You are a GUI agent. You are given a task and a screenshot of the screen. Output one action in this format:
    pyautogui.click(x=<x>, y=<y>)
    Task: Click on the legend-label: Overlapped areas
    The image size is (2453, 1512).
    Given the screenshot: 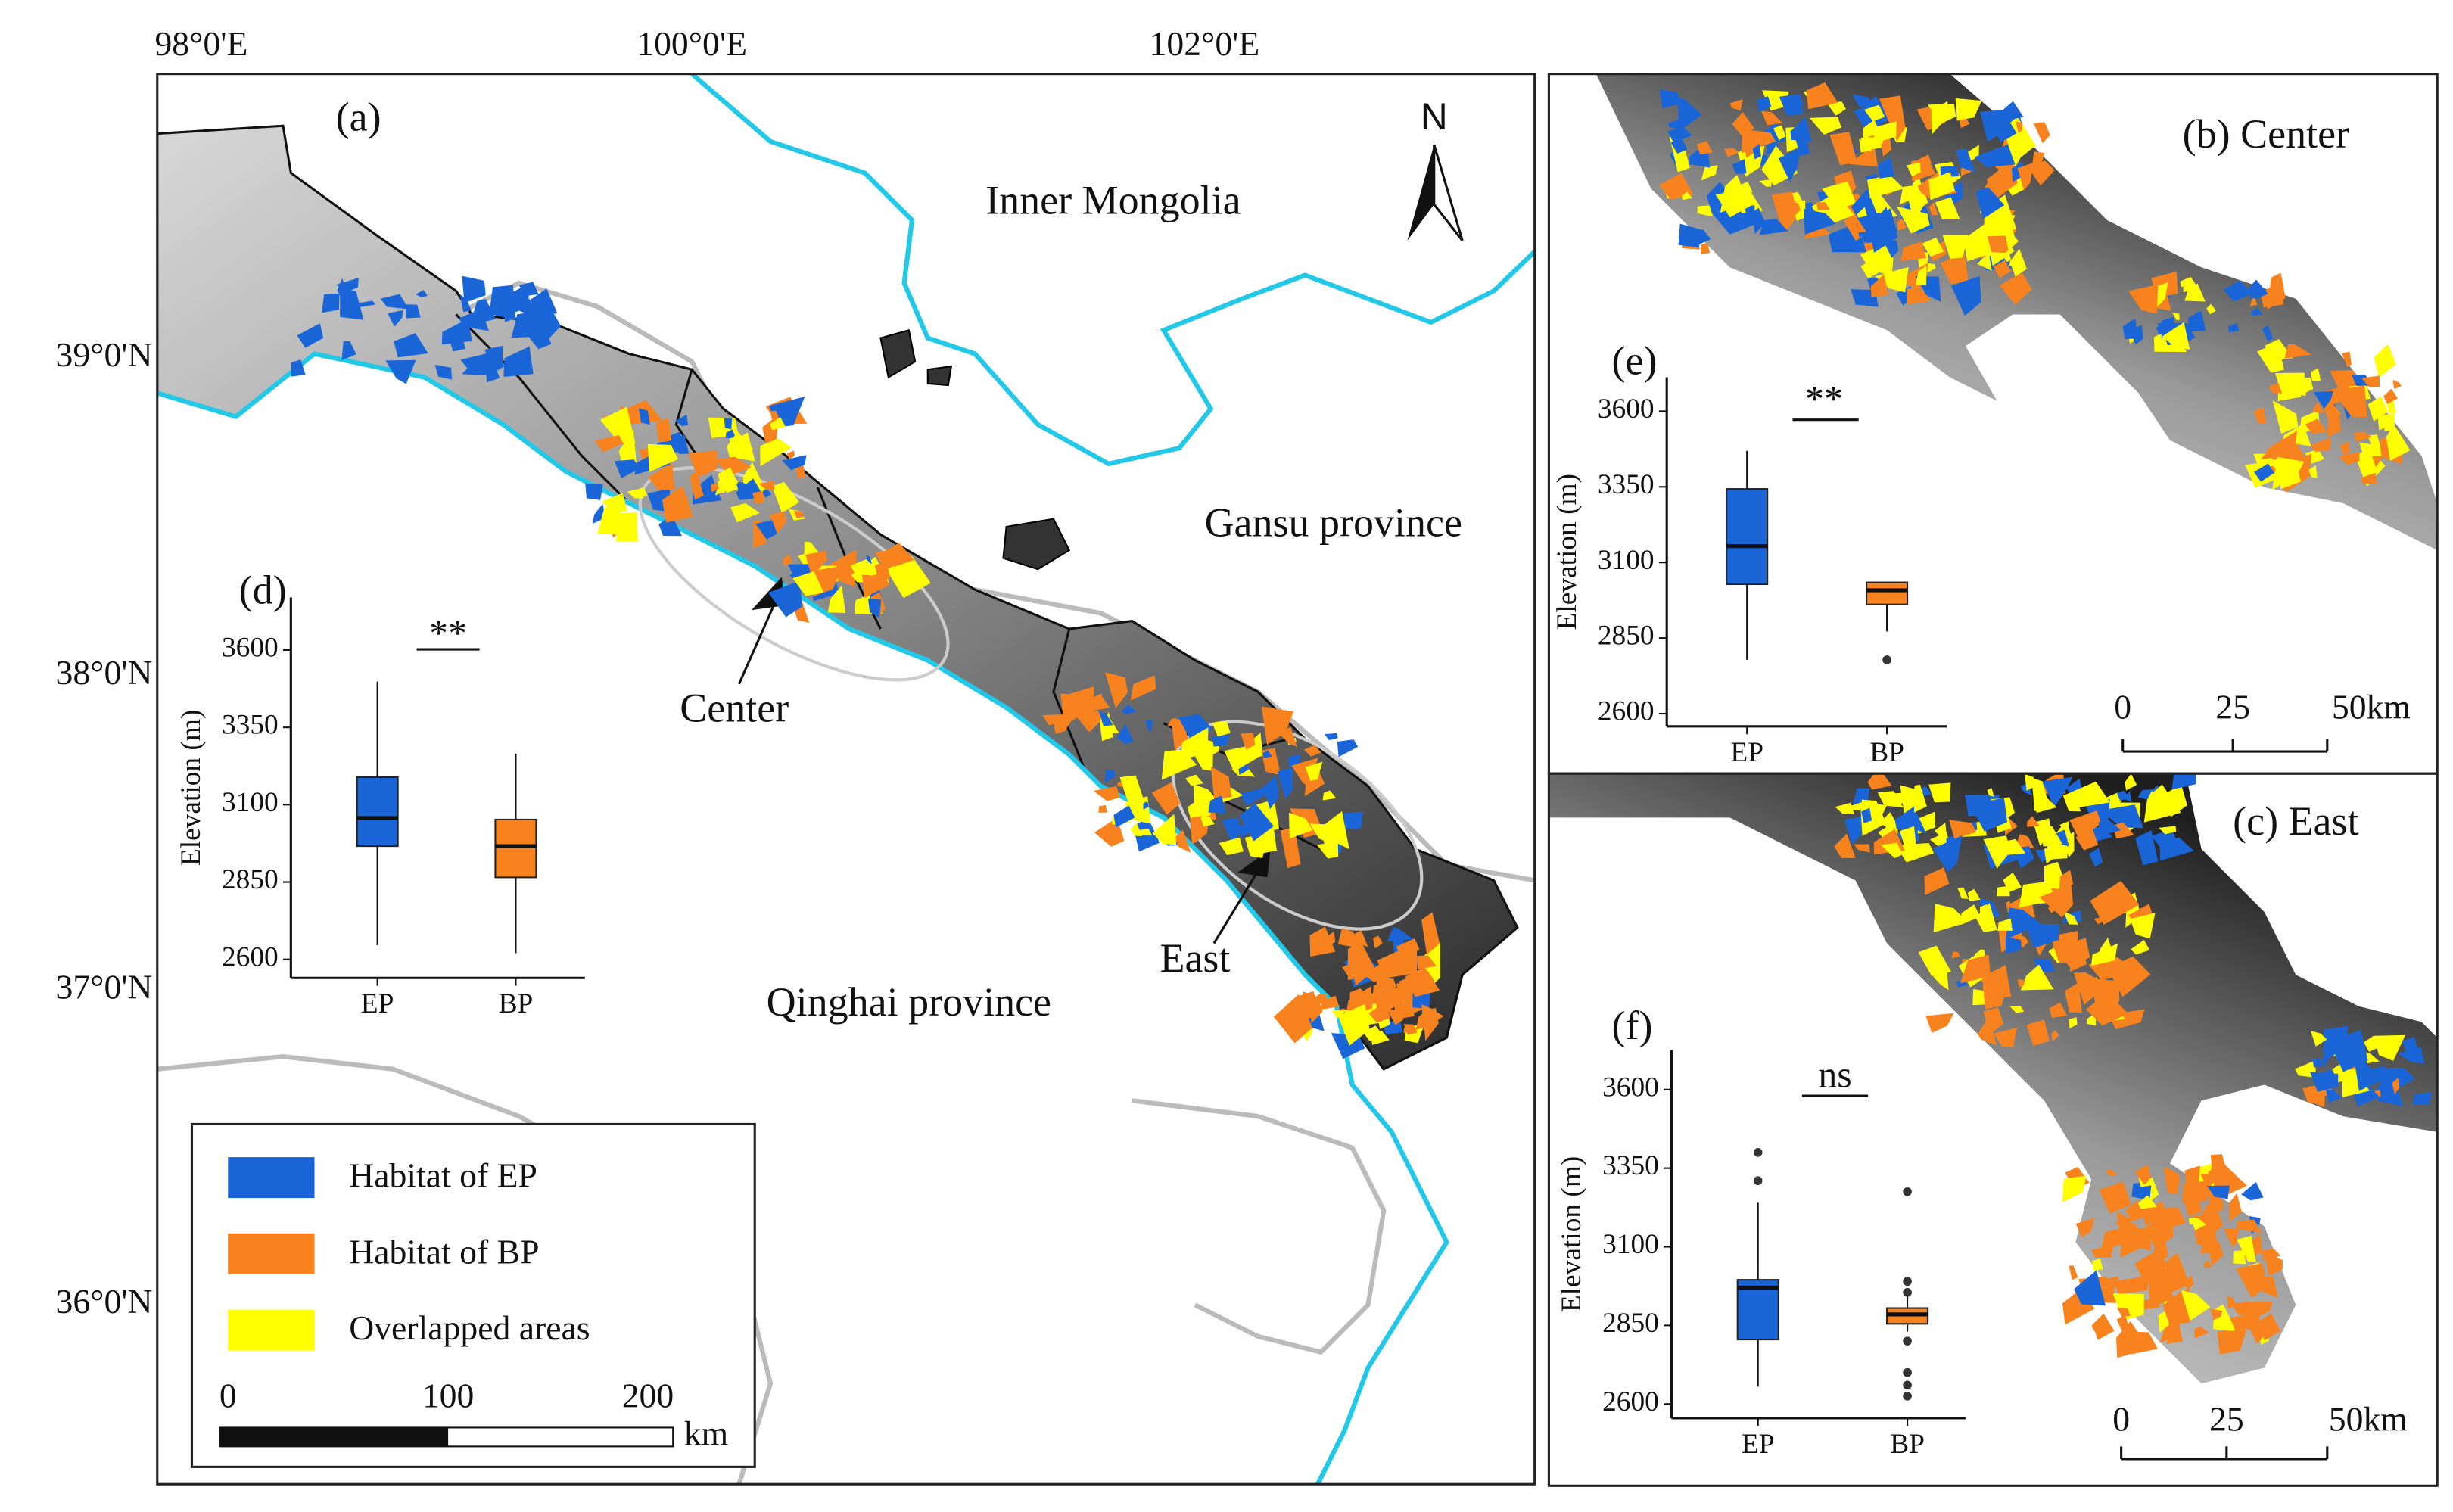 What is the action you would take?
    pyautogui.click(x=469, y=1327)
    